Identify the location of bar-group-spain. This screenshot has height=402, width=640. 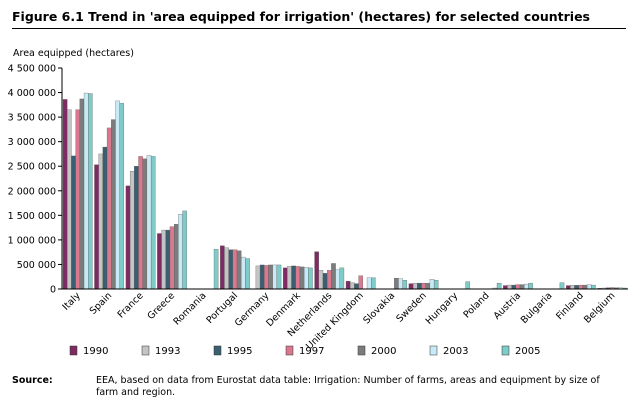
(109, 195).